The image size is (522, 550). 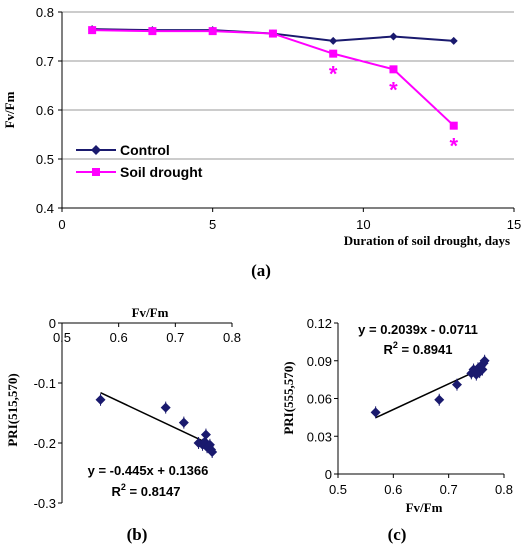 I want to click on b-r-squared: R2 = 0.8147, so click(x=146, y=490).